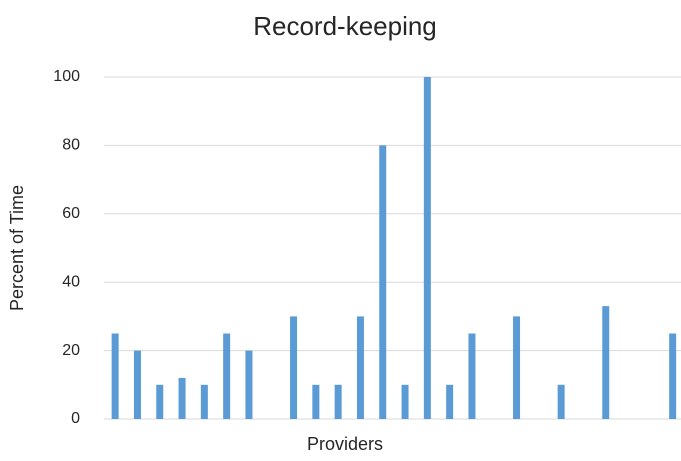 The width and height of the screenshot is (681, 461). What do you see at coordinates (345, 26) in the screenshot?
I see `chart-title: Record-keeping` at bounding box center [345, 26].